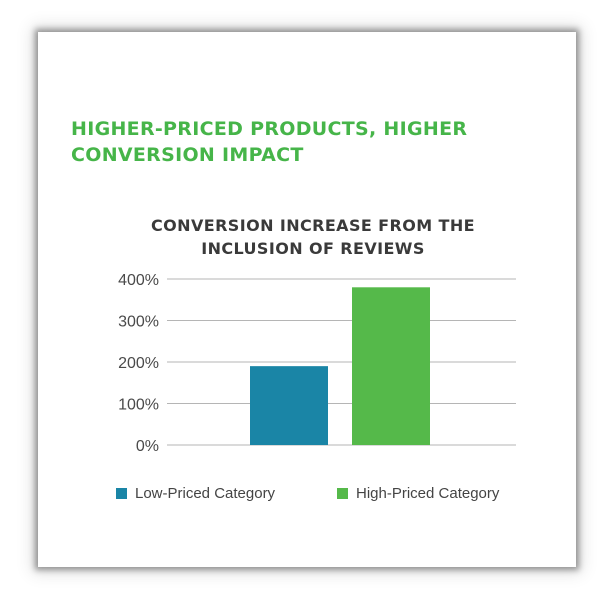 This screenshot has width=609, height=600. What do you see at coordinates (391, 366) in the screenshot?
I see `bar-high-priced` at bounding box center [391, 366].